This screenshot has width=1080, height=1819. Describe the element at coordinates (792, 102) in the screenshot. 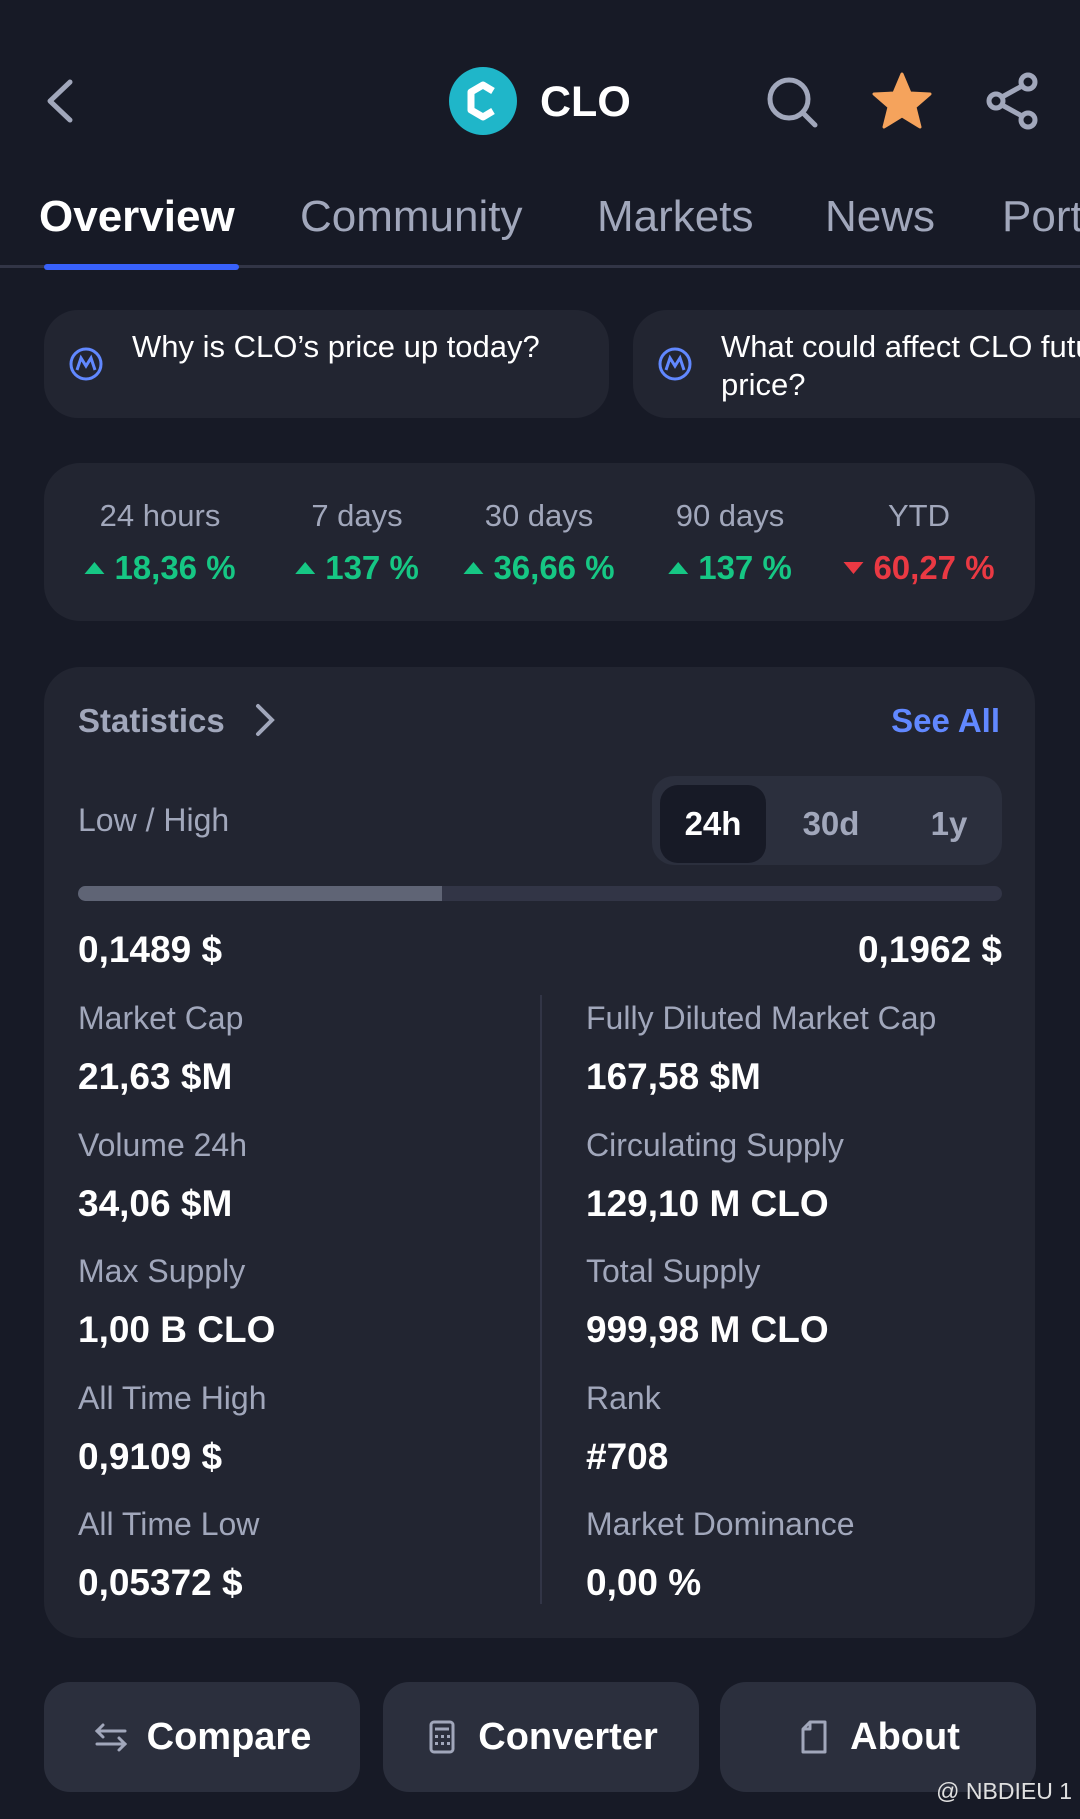

I see `search-button` at that location.